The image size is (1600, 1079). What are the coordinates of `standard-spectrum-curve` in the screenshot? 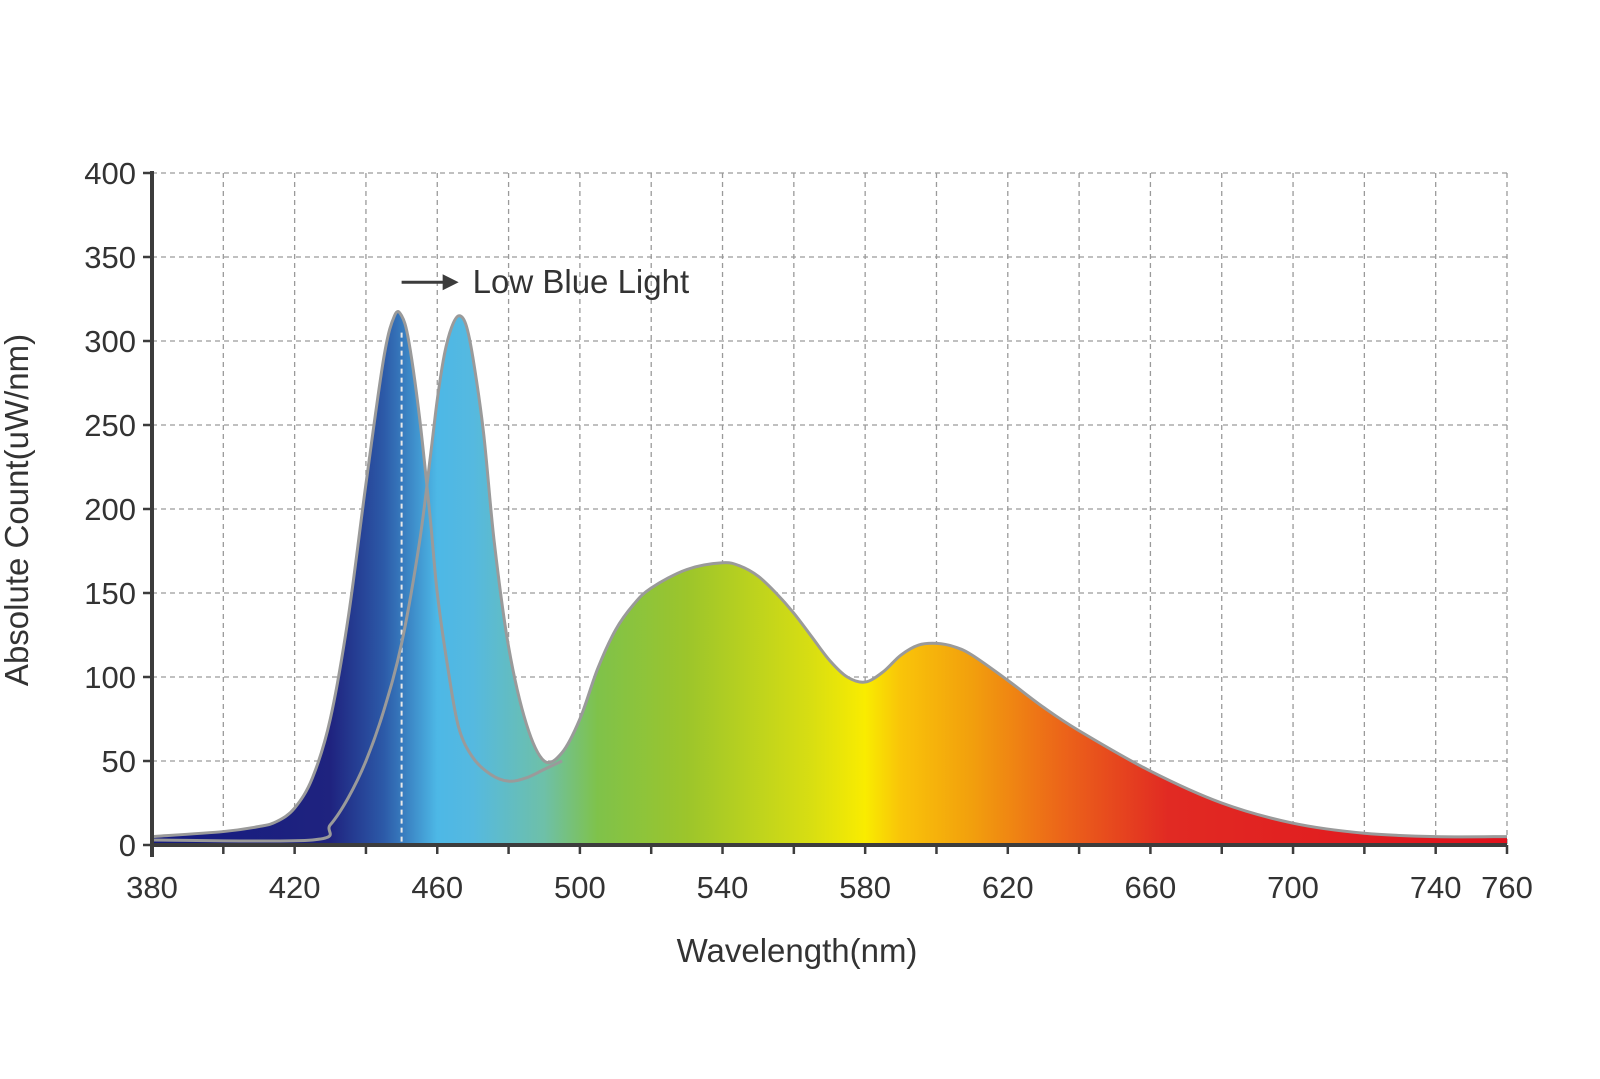 It's located at (357, 574).